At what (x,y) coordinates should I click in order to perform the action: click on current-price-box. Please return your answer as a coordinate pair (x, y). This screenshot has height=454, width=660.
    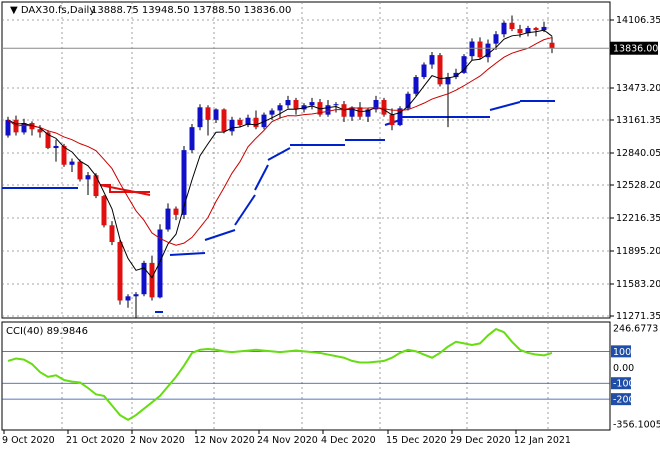
    Looking at the image, I should click on (634, 48).